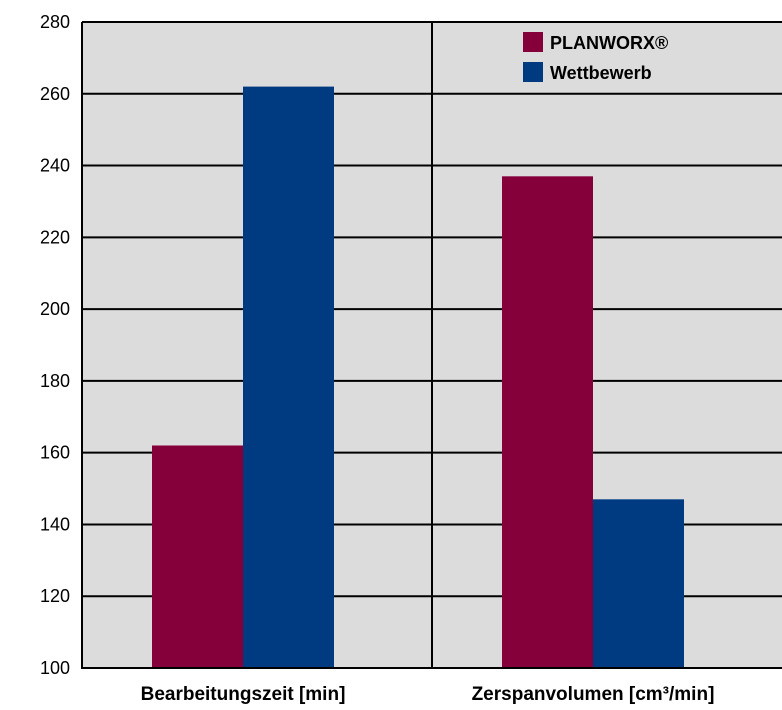  What do you see at coordinates (609, 43) in the screenshot?
I see `legend-label: PLANWORX®` at bounding box center [609, 43].